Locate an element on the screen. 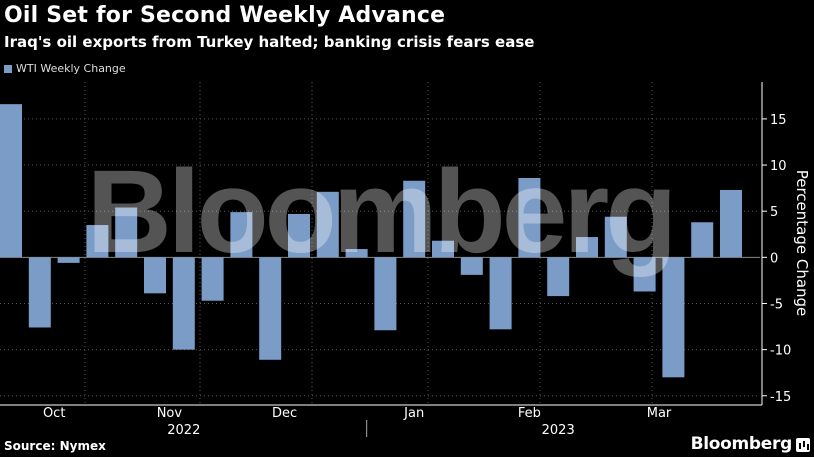 The height and width of the screenshot is (457, 814). chart-title: Oil Set for Second Weekly Advance is located at coordinates (225, 15).